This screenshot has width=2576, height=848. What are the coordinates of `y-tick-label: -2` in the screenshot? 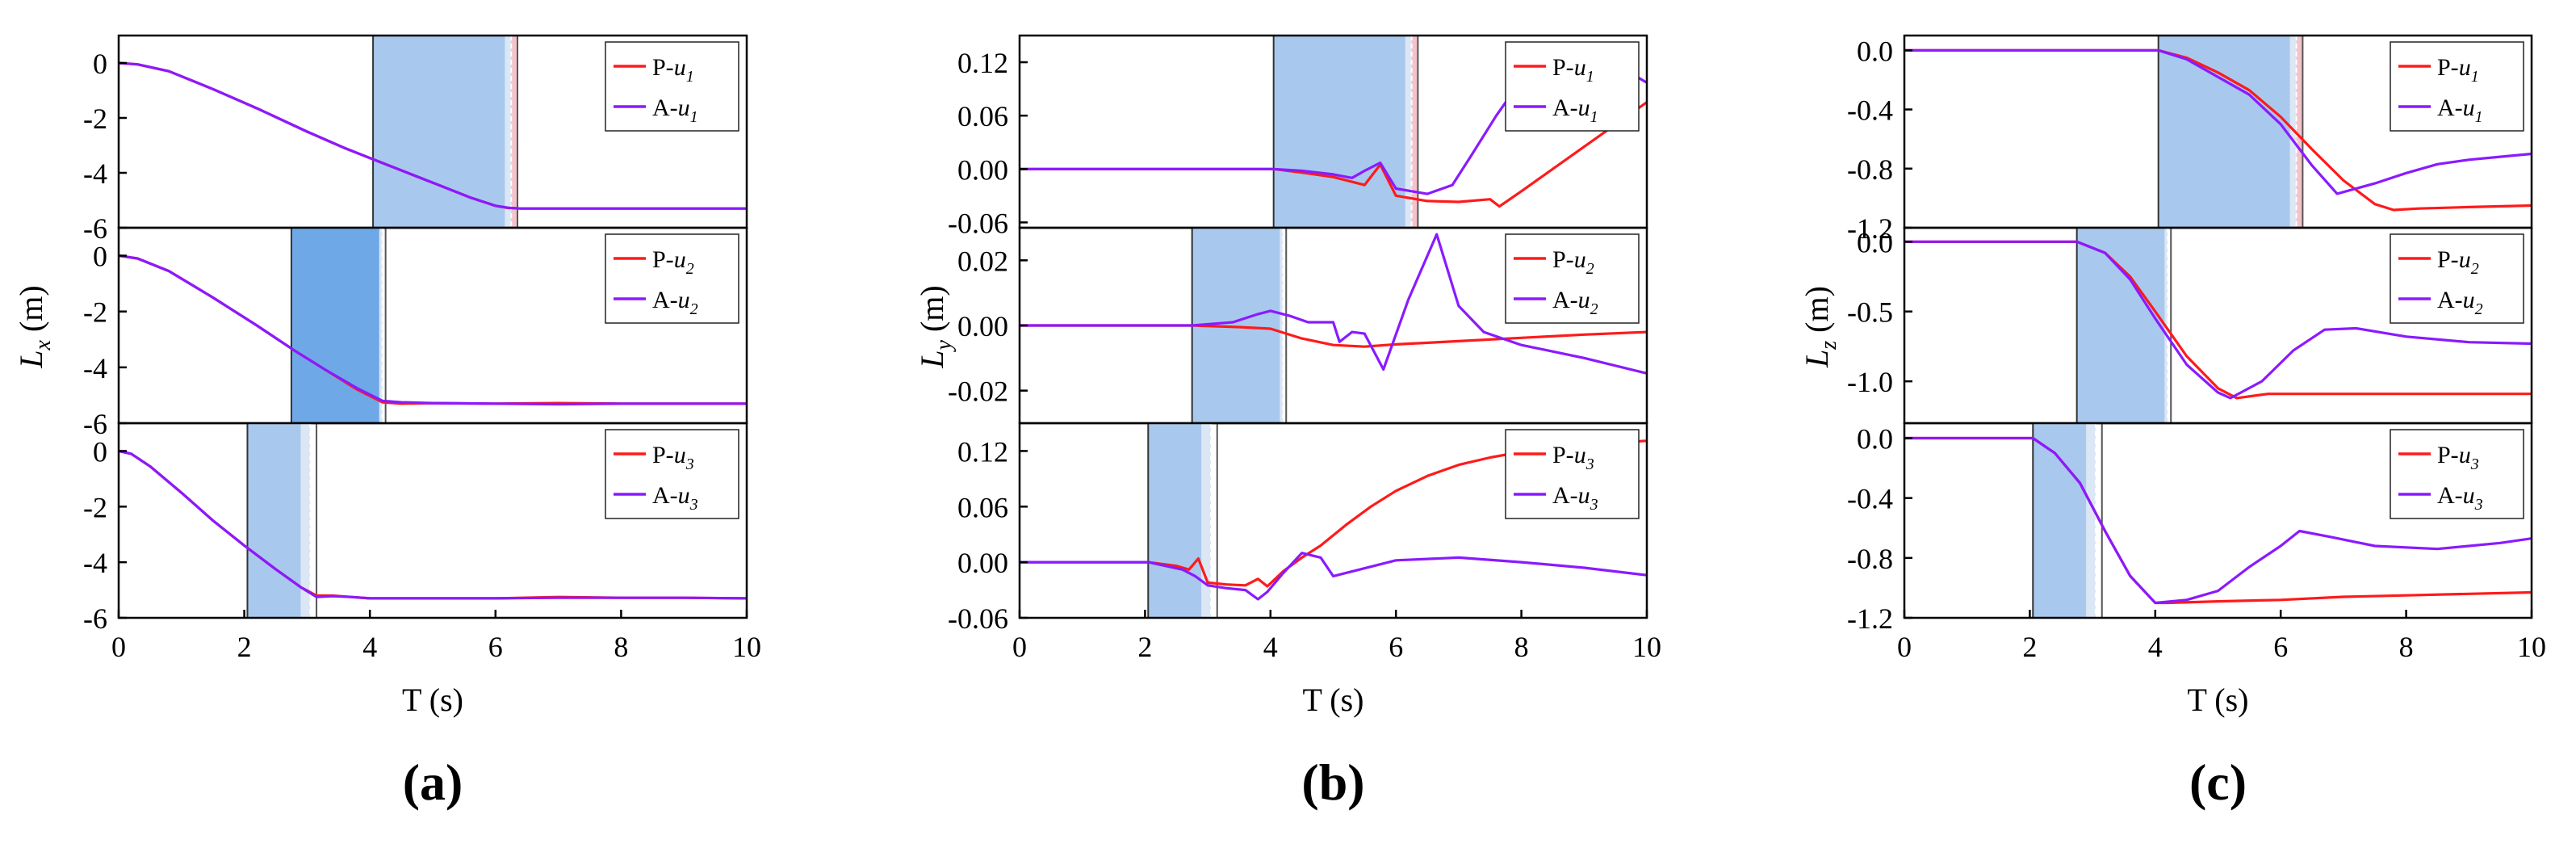 It's located at (95, 312).